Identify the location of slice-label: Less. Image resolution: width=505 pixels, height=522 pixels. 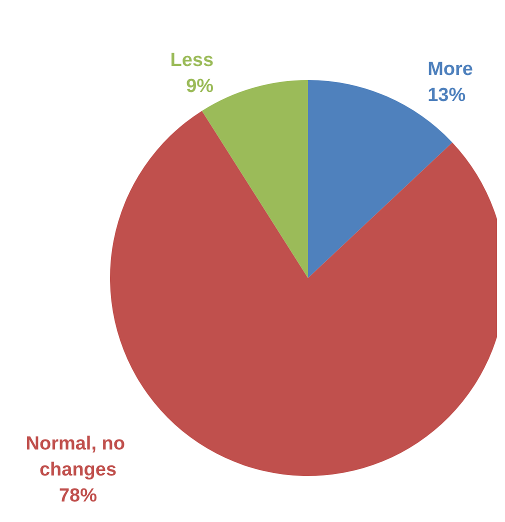
(192, 60).